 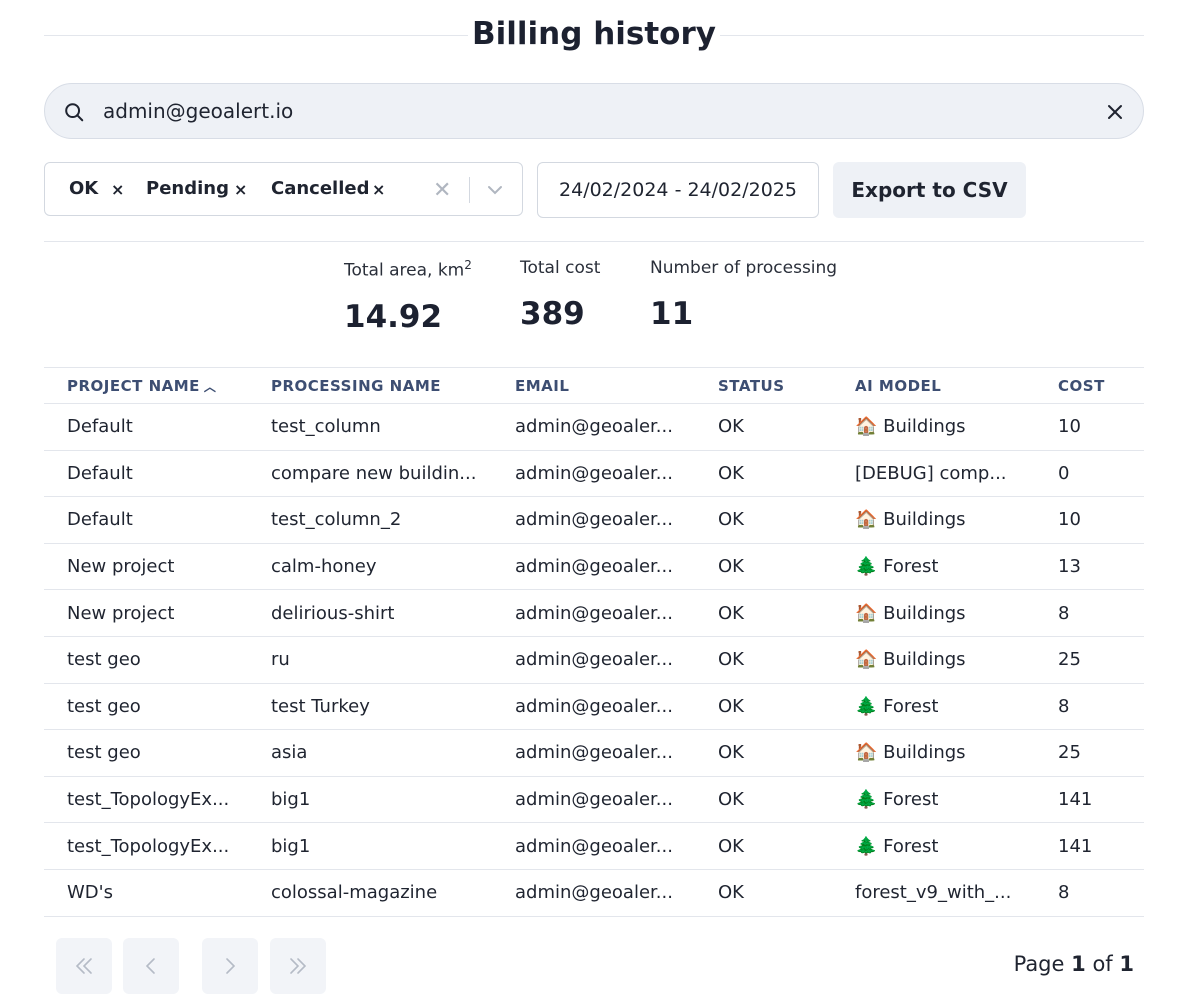 I want to click on cell-ai-model: 🏠 Buildings, so click(x=933, y=613).